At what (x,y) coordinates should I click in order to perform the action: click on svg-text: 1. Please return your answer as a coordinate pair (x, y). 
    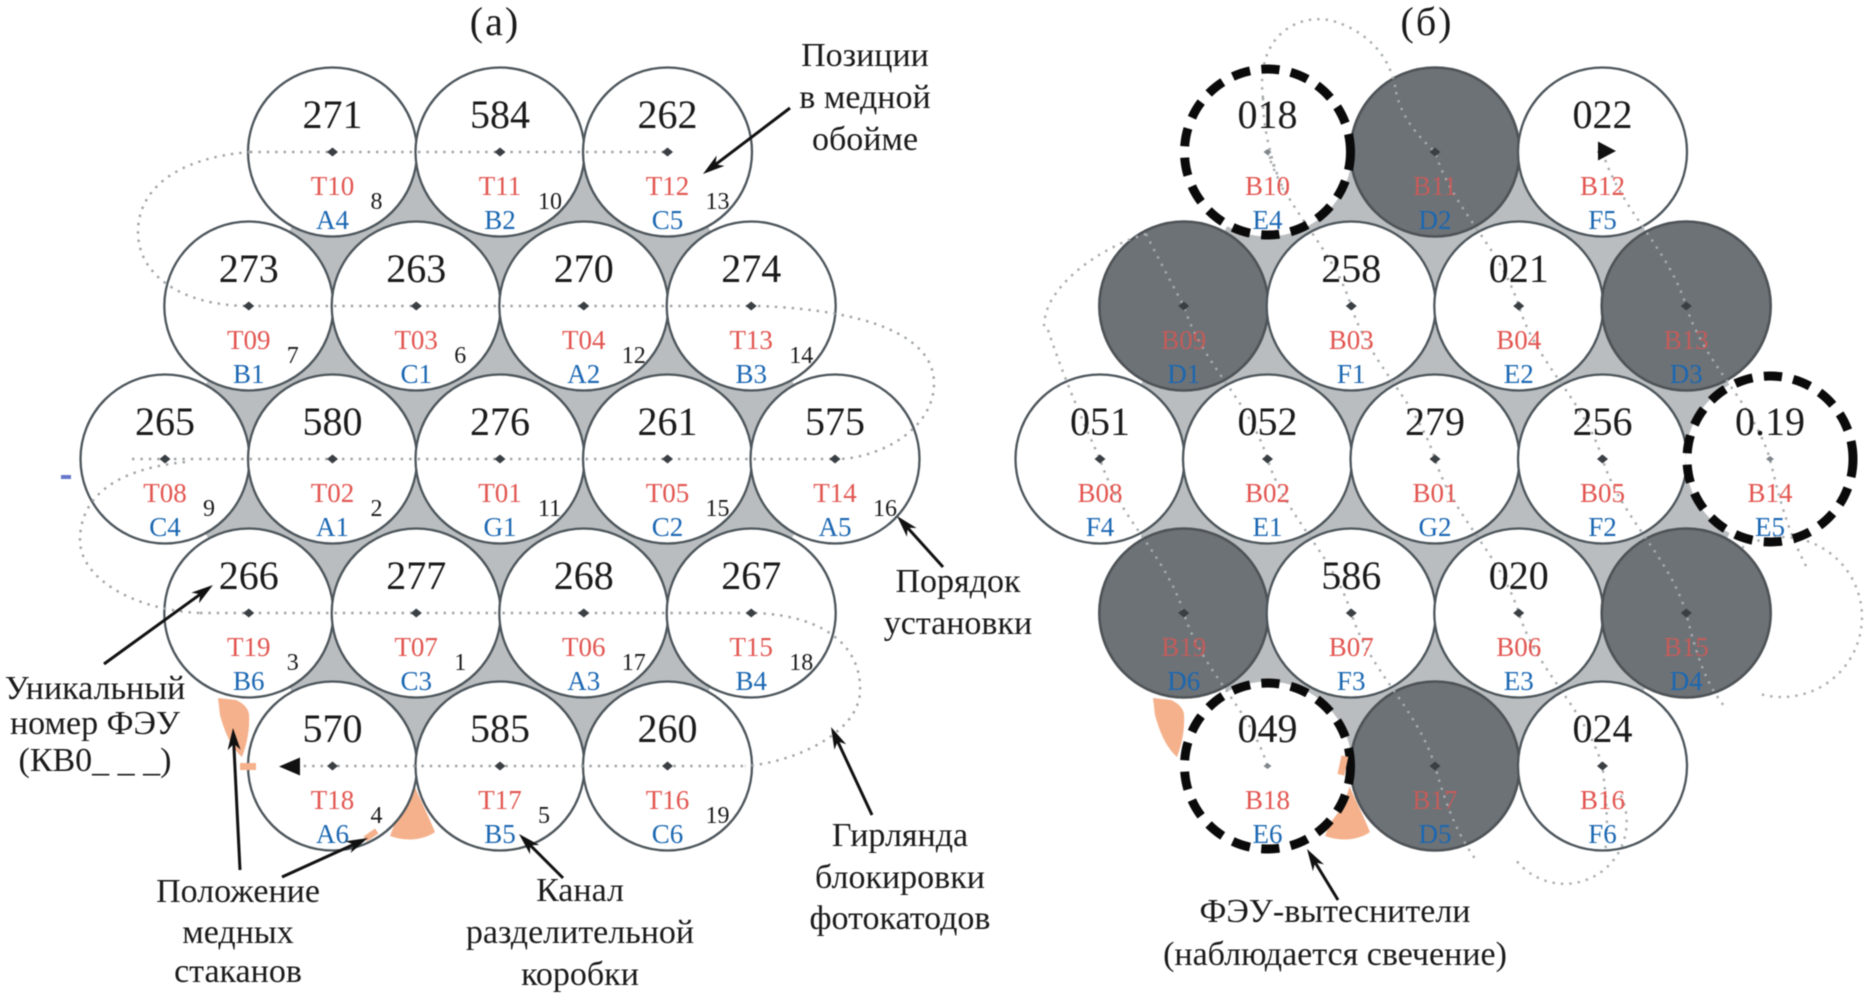
    Looking at the image, I should click on (460, 663).